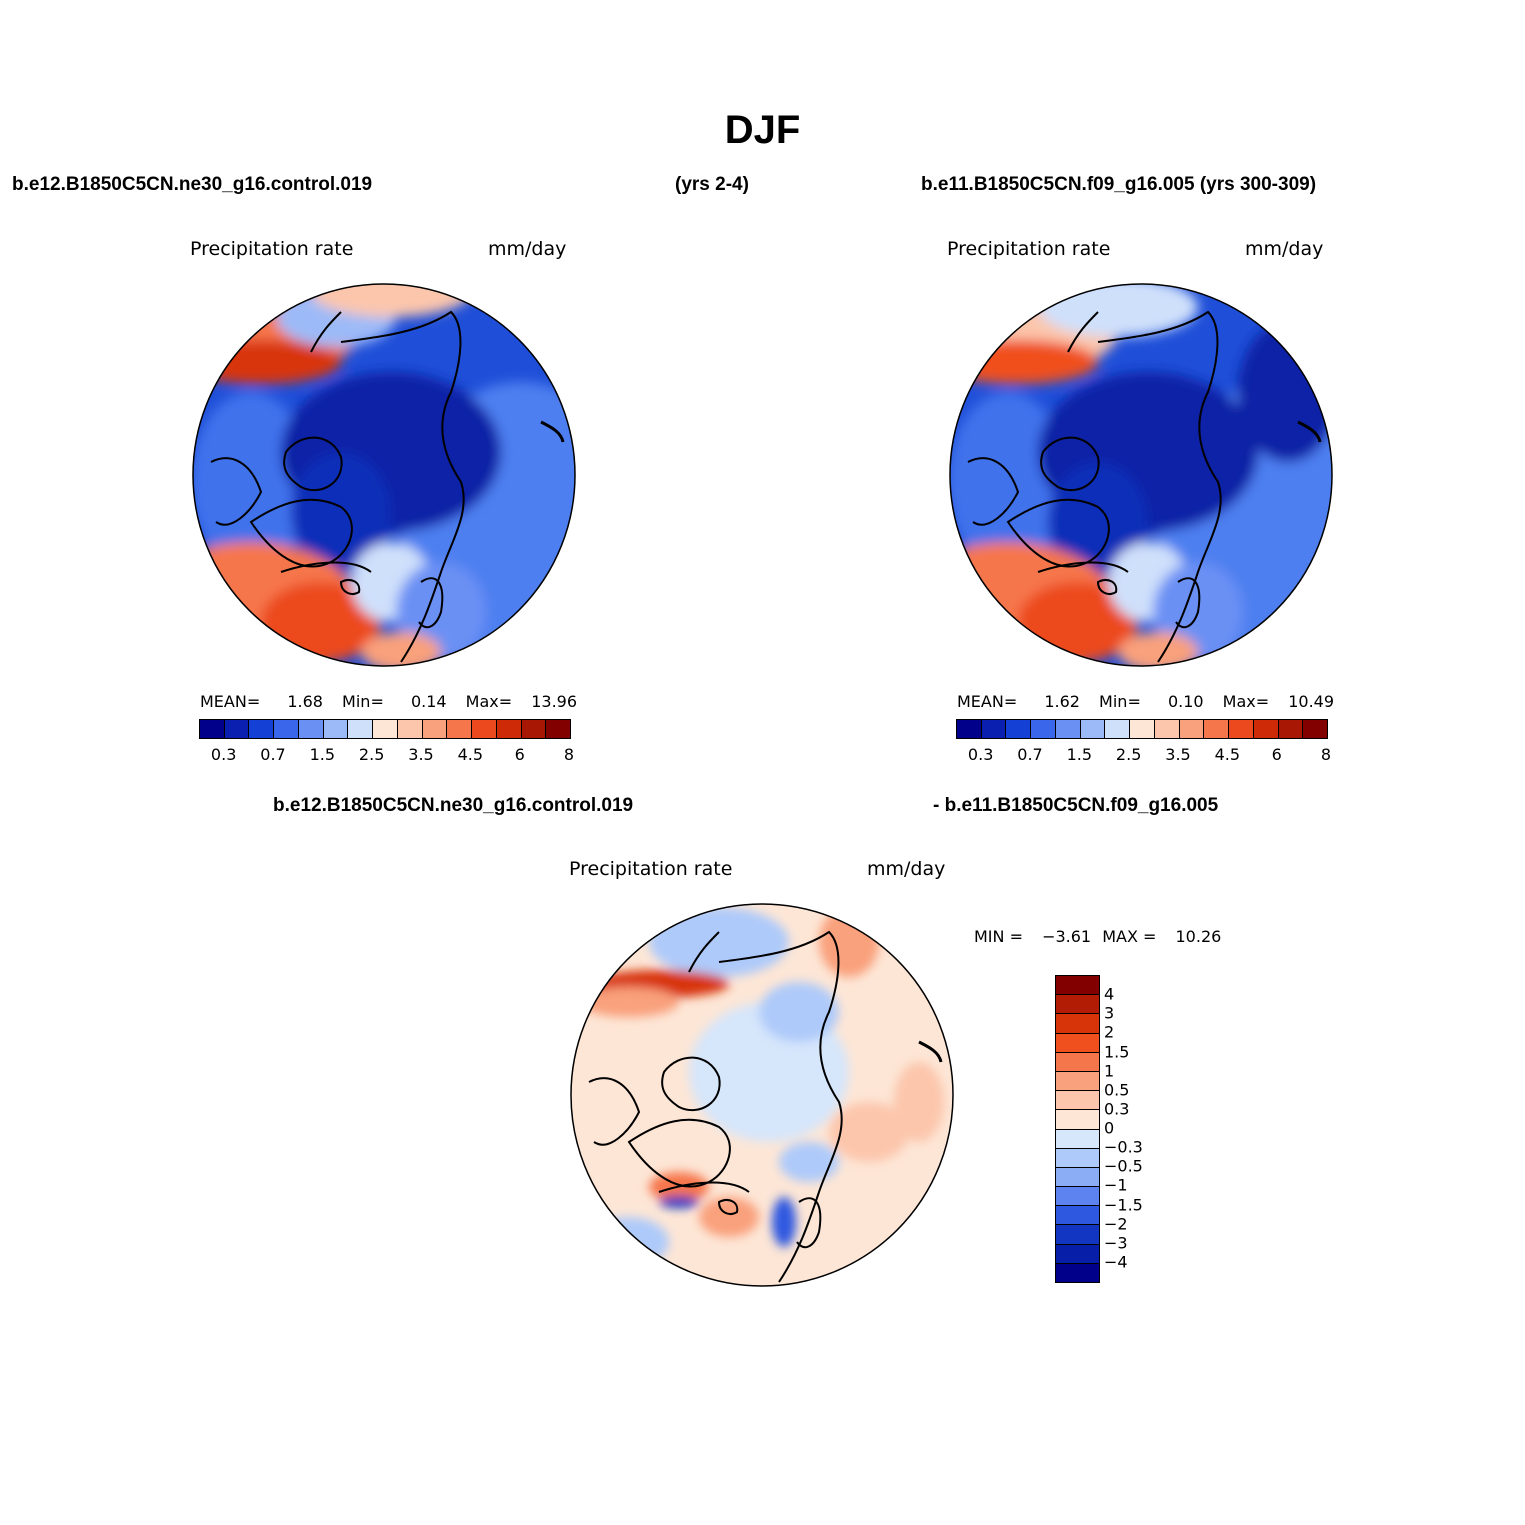 Image resolution: width=1525 pixels, height=1525 pixels. Describe the element at coordinates (1097, 936) in the screenshot. I see `diff-stats: MIN = −3.61 MAX = 10.26` at that location.